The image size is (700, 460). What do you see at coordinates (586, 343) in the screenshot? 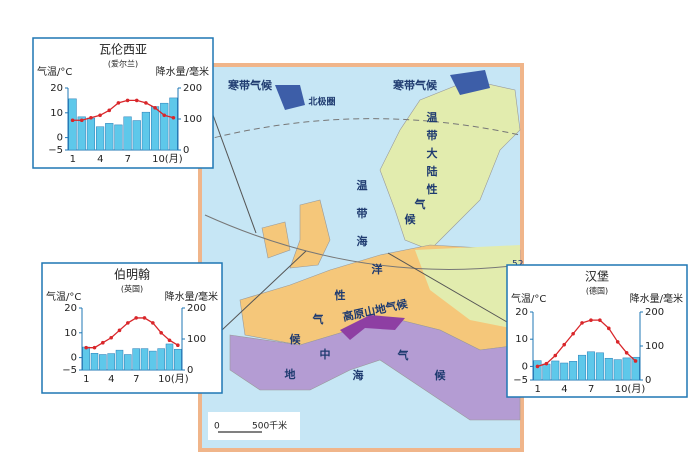
I see `temp-line` at bounding box center [586, 343].